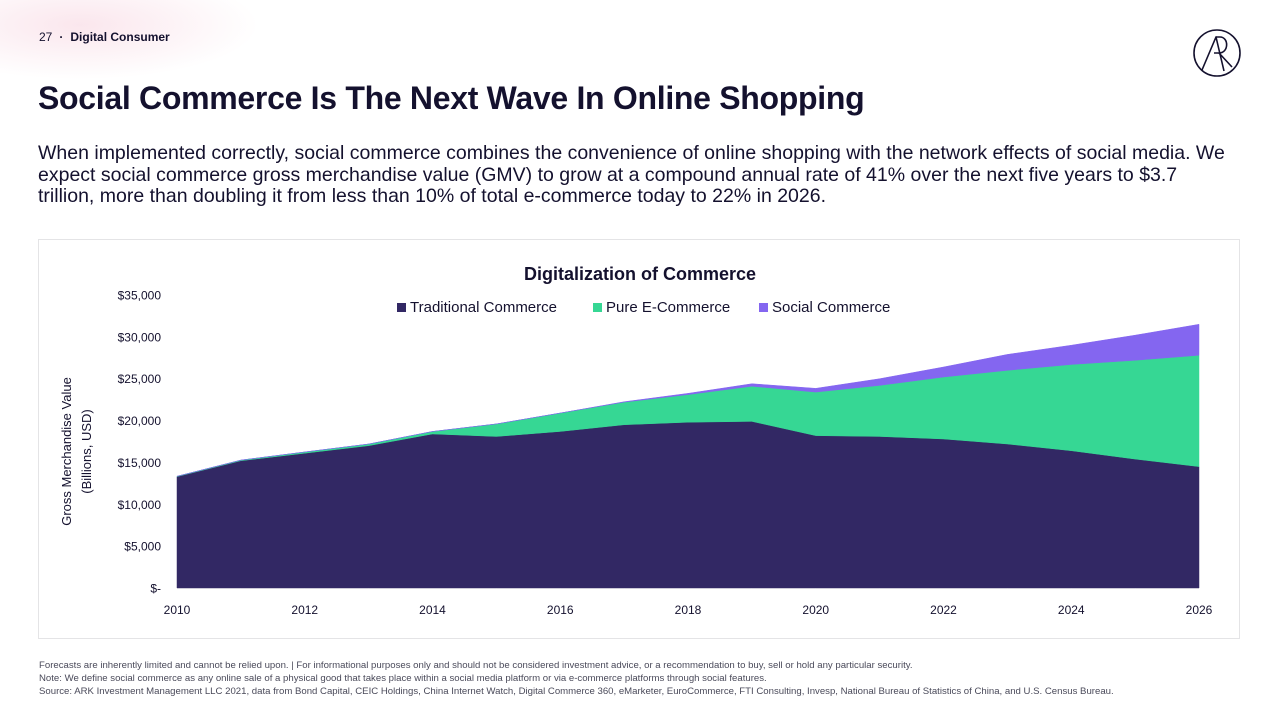 The image size is (1280, 720). What do you see at coordinates (1071, 610) in the screenshot?
I see `x-tick-label: 2024` at bounding box center [1071, 610].